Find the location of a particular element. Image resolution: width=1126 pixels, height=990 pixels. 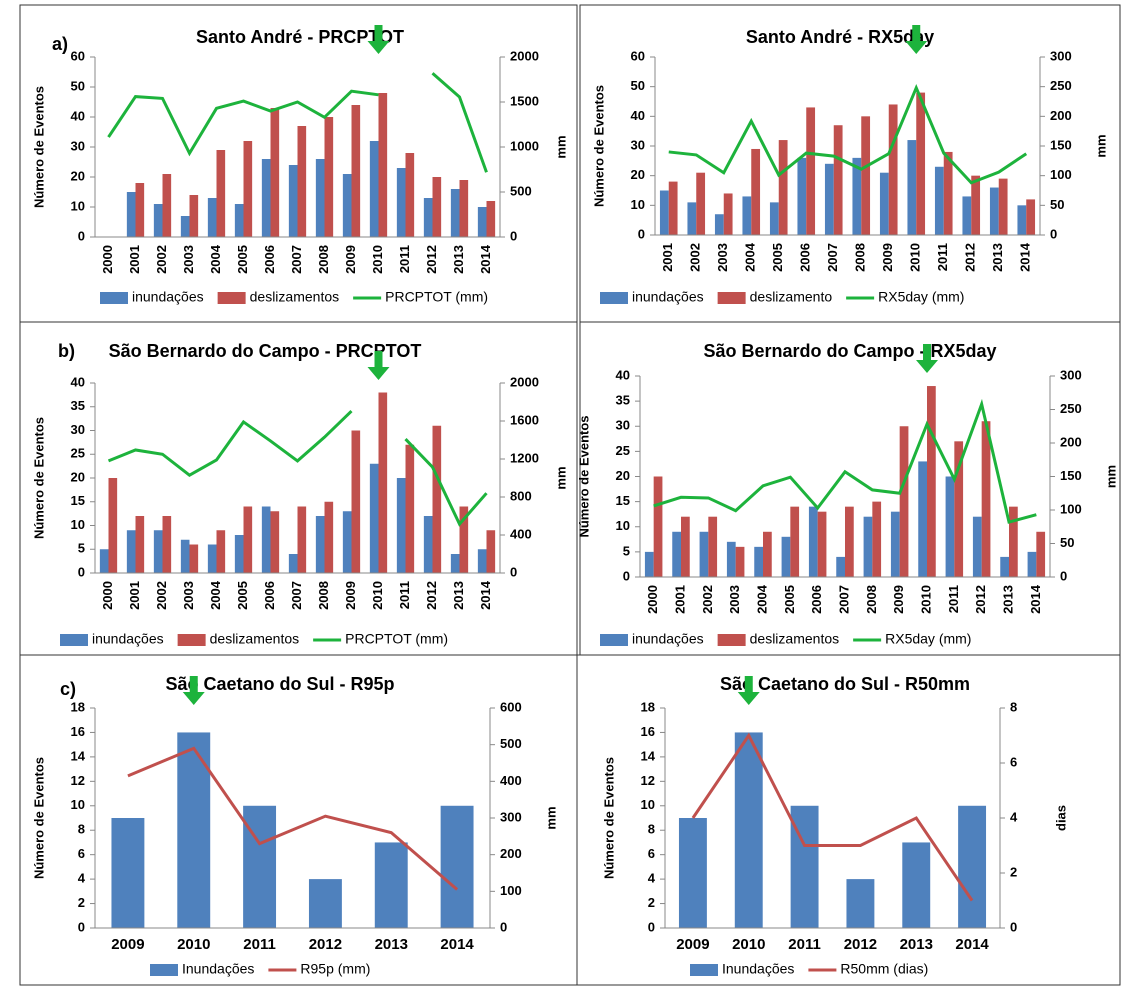

y-tick-label: 25 is located at coordinates (623, 450).